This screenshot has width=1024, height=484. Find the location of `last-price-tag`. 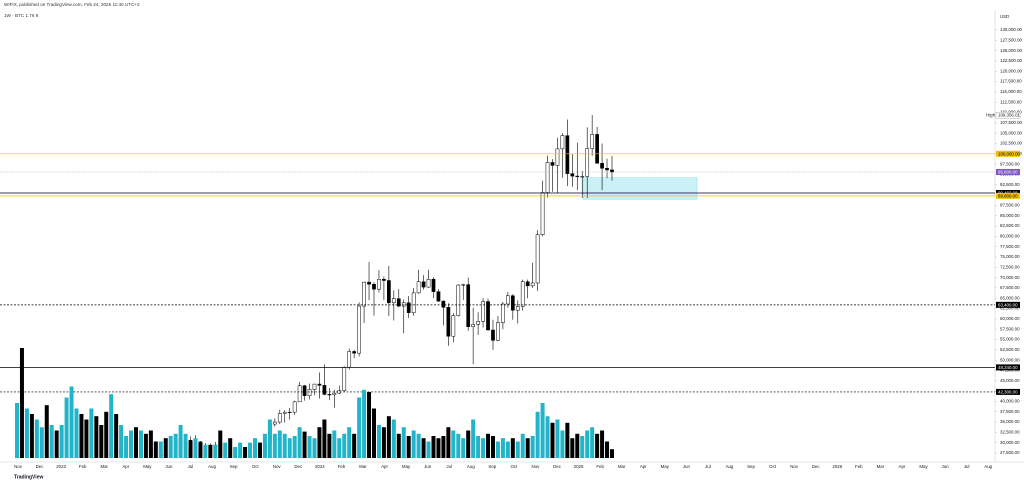

last-price-tag is located at coordinates (1008, 171).